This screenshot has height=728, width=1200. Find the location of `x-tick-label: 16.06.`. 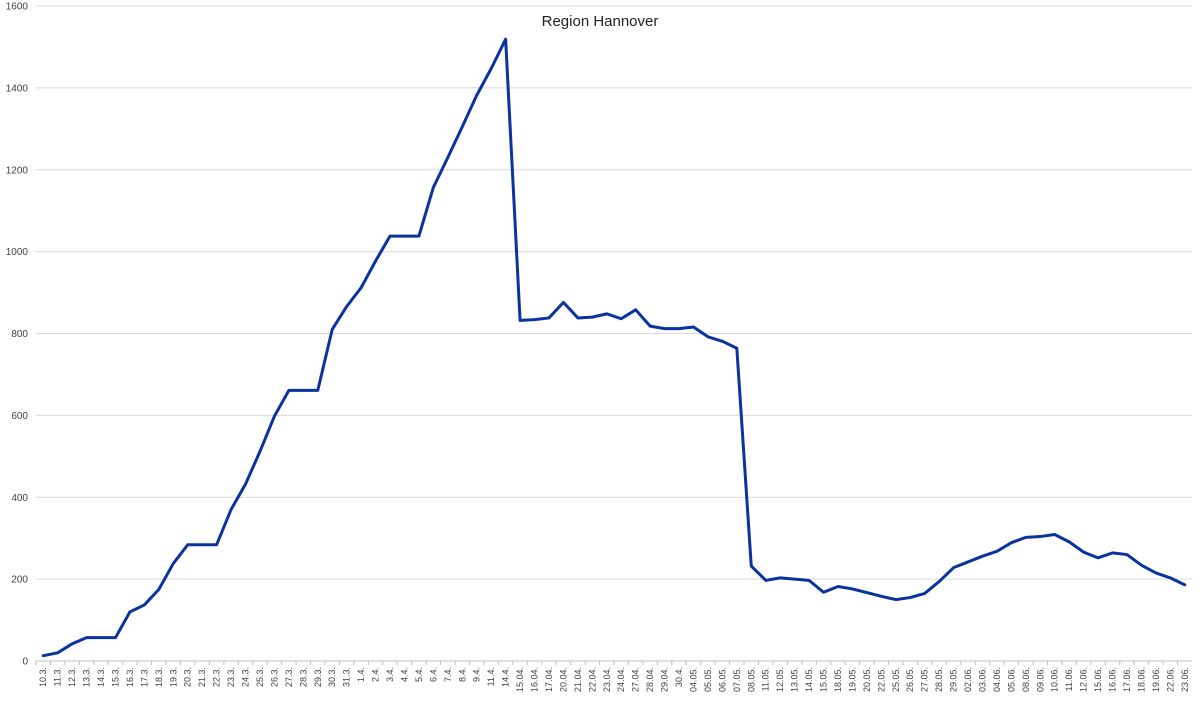

x-tick-label: 16.06. is located at coordinates (1113, 679).